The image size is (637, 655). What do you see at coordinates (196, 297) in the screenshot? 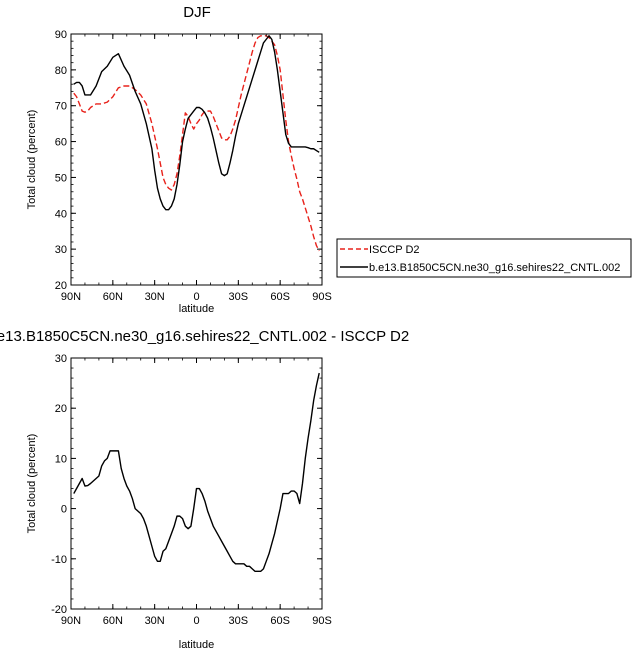
I see `top-xtick-label: 0` at bounding box center [196, 297].